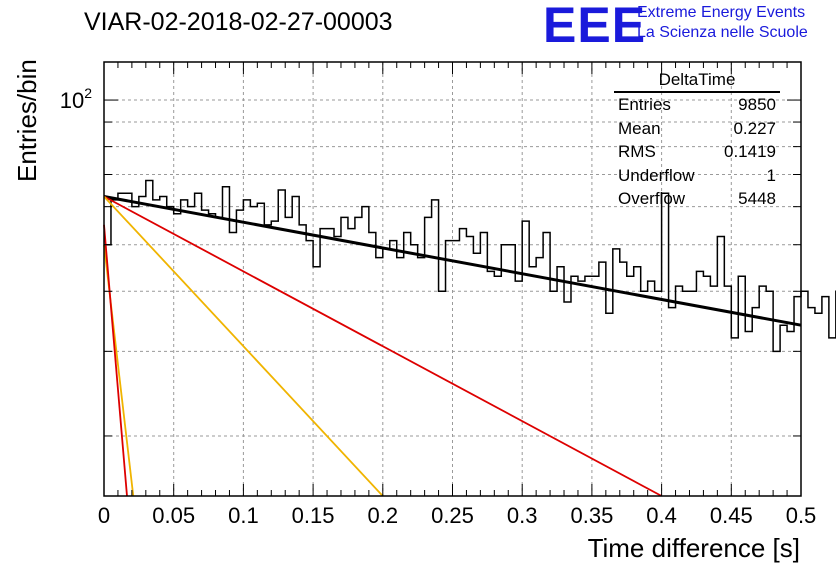  I want to click on y-tick-label: 102, so click(76, 99).